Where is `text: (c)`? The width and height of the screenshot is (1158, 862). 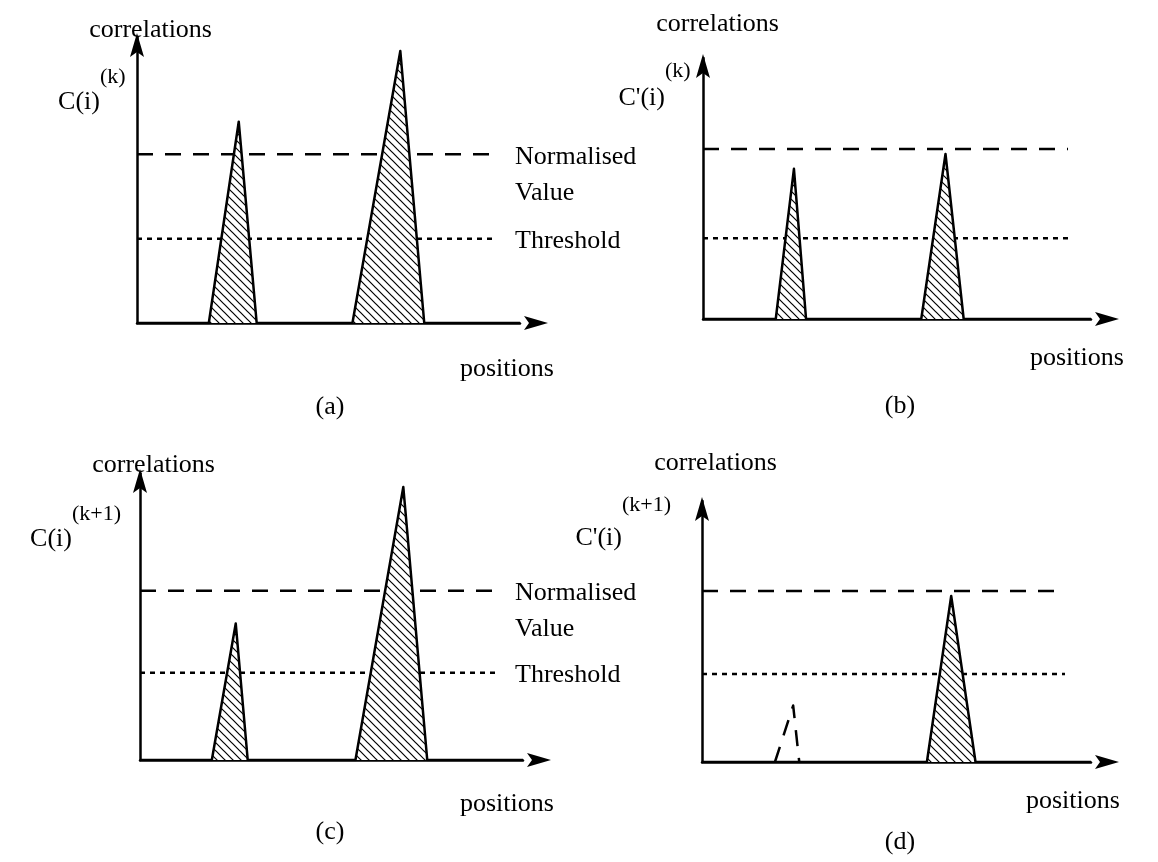
text: (c) is located at coordinates (330, 830).